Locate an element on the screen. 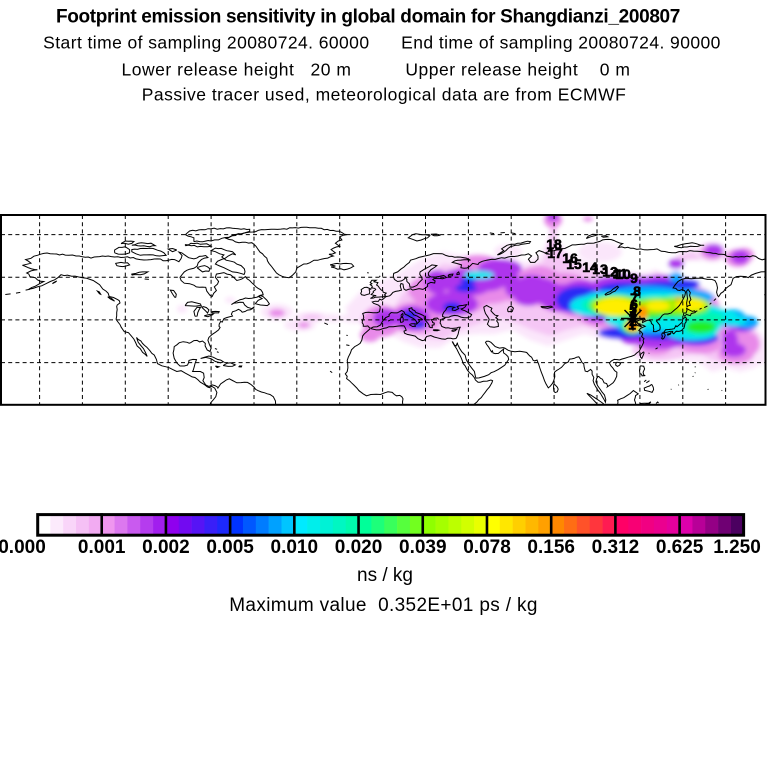 The image size is (768, 768). svg-text: 0.002 is located at coordinates (166, 547).